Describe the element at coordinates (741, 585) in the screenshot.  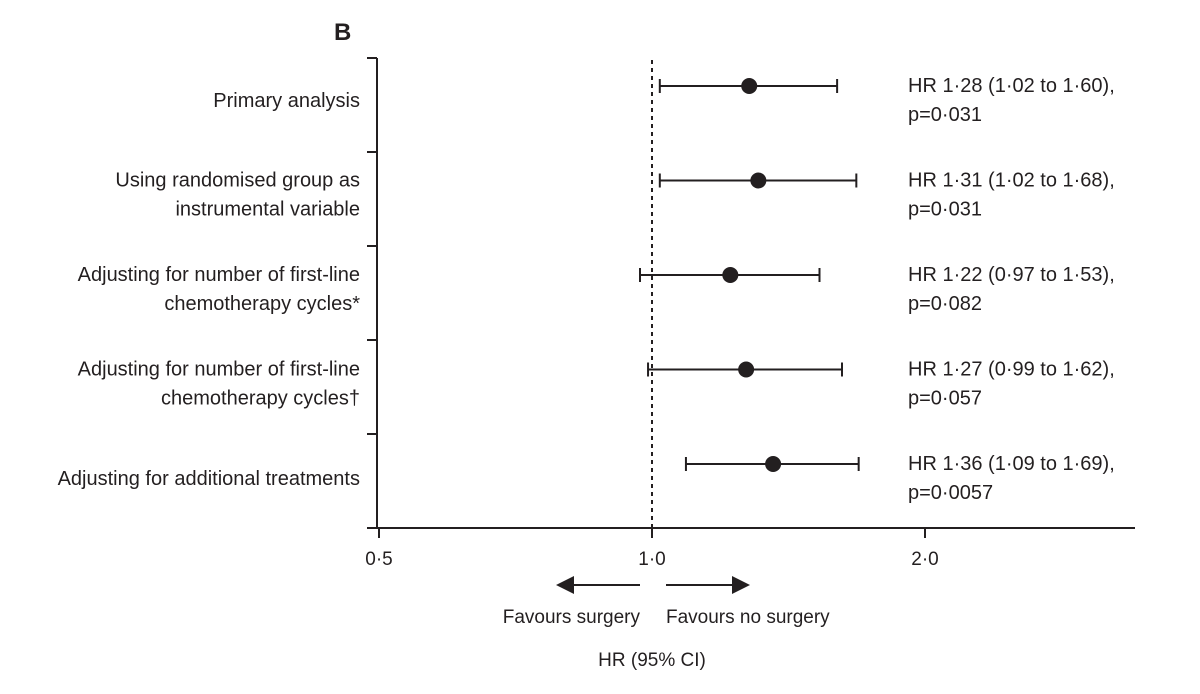
I see `right-arrow-icon` at that location.